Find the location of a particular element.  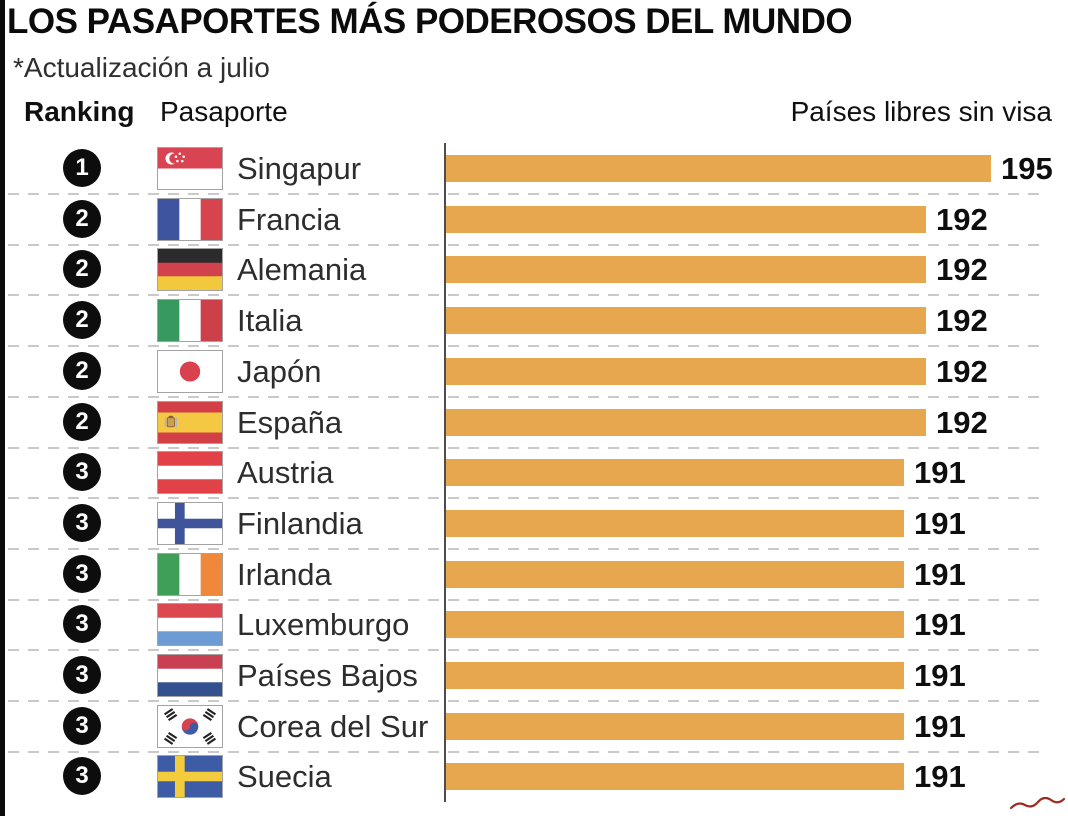

left-edge-bar is located at coordinates (2, 408).